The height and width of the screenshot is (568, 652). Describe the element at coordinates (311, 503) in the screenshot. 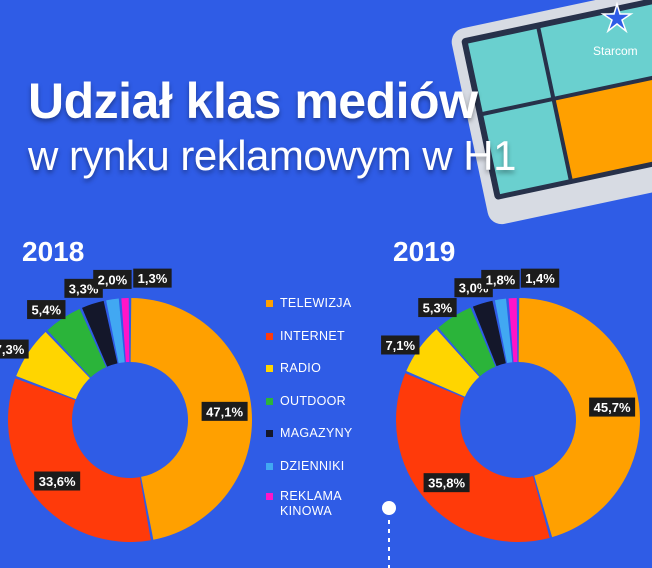

I see `legend-label: REKLAMA KINOWA` at that location.